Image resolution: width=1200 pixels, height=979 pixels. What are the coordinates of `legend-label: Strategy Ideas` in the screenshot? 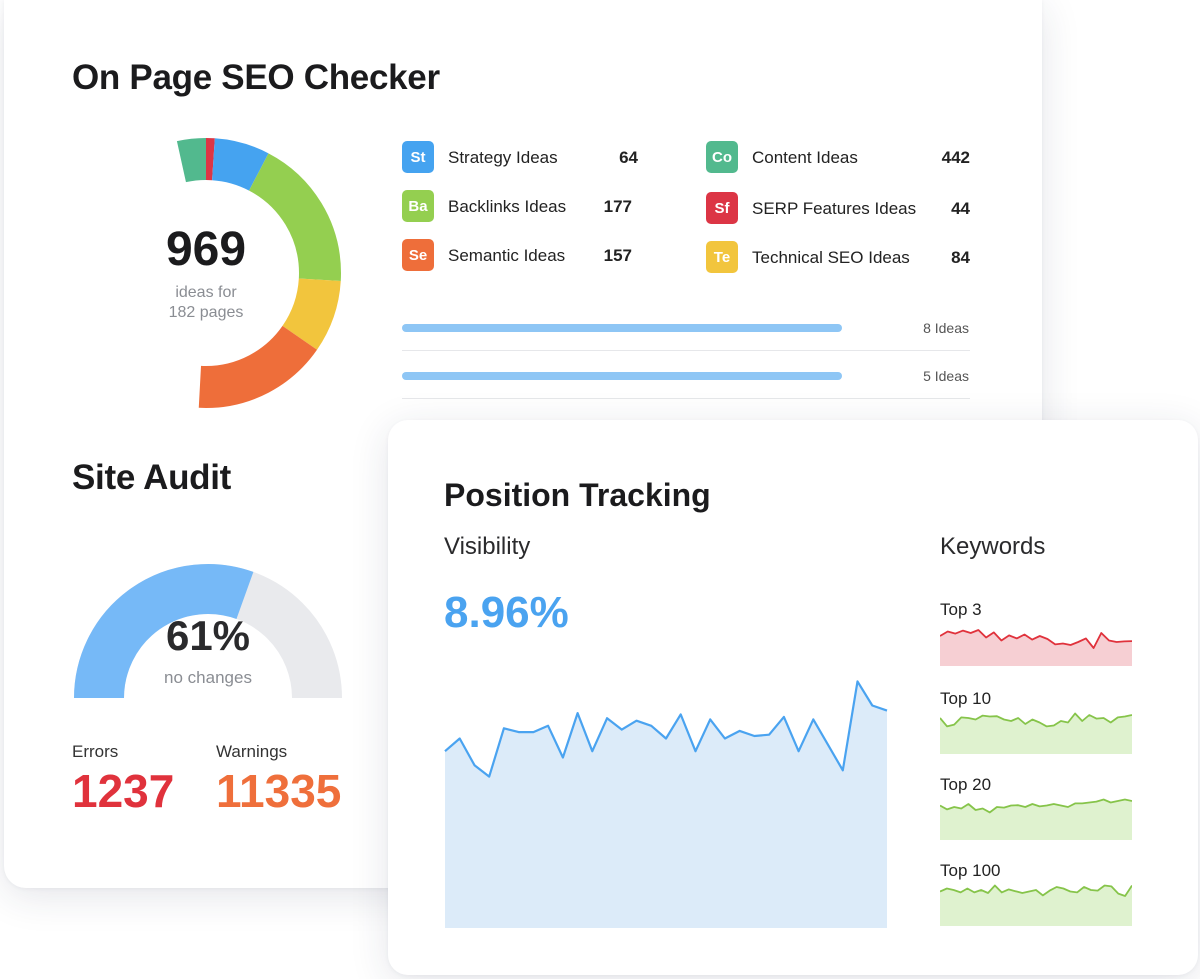 It's located at (503, 157).